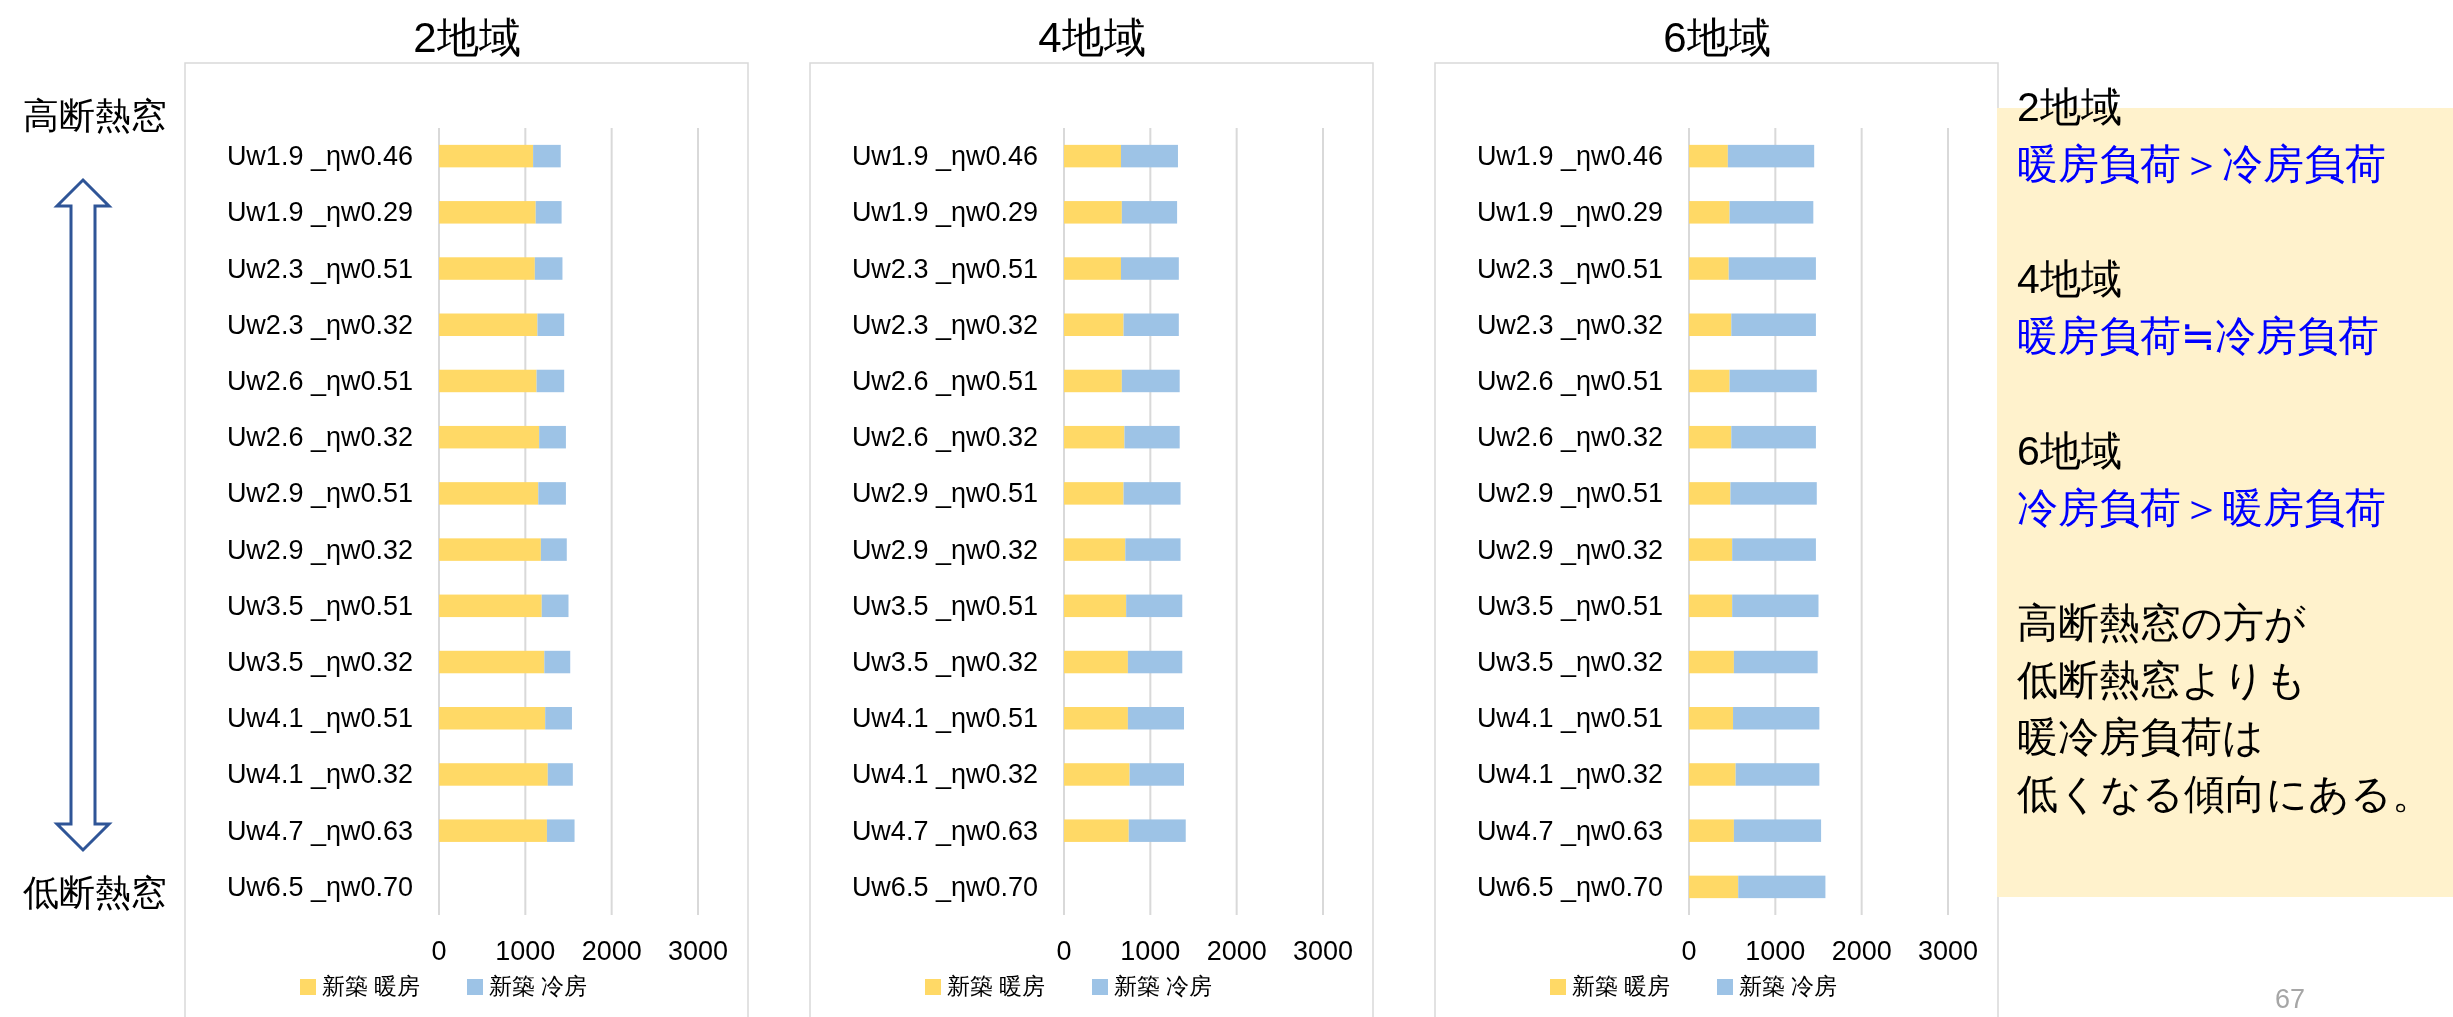 This screenshot has height=1017, width=2453. Describe the element at coordinates (2069, 279) in the screenshot. I see `text: 4地域` at that location.